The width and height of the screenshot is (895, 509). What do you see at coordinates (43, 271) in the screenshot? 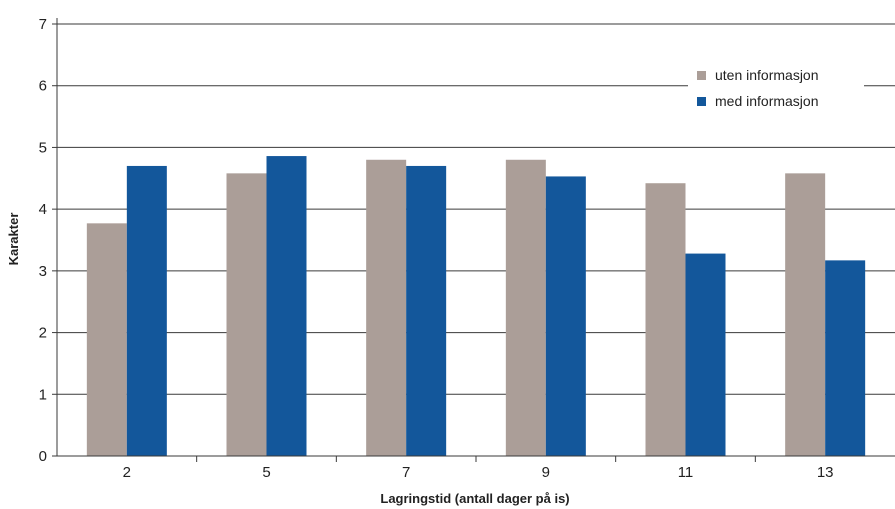
I see `y-tick-label: 3` at bounding box center [43, 271].